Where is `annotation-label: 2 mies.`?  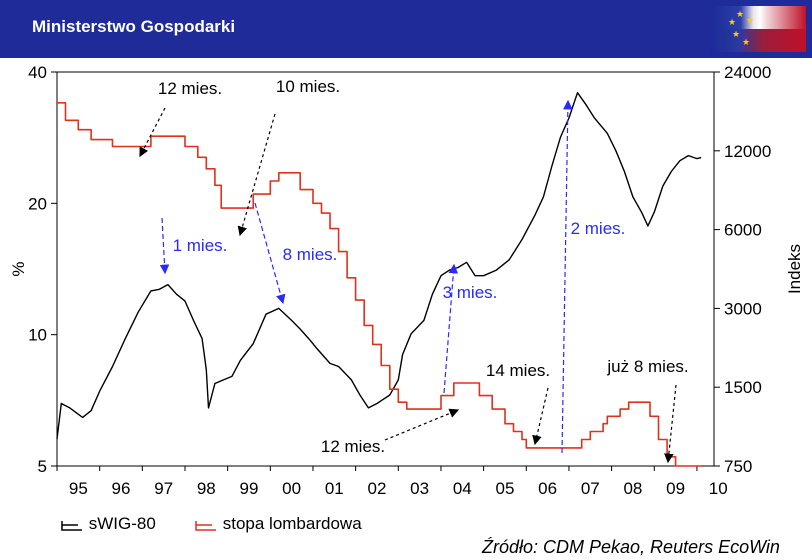
annotation-label: 2 mies. is located at coordinates (598, 228).